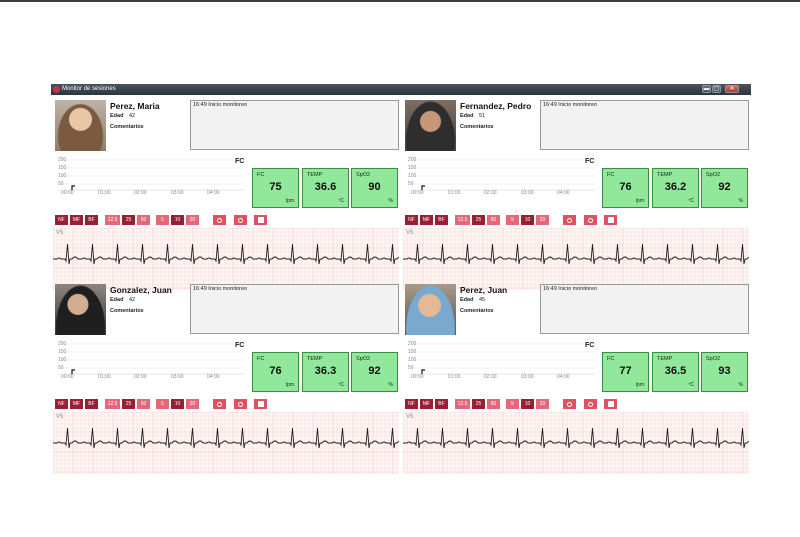 The width and height of the screenshot is (800, 537). Describe the element at coordinates (716, 89) in the screenshot. I see `maximize-button: ▢` at that location.